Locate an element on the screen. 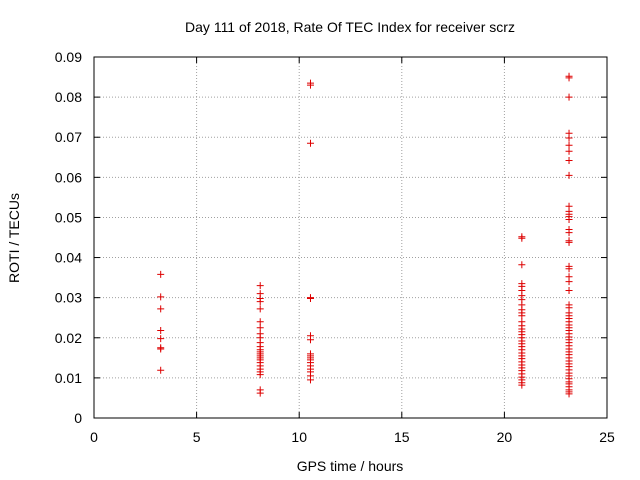 This screenshot has height=480, width=640. y-axis-label: ROTI / TECUs is located at coordinates (14, 238).